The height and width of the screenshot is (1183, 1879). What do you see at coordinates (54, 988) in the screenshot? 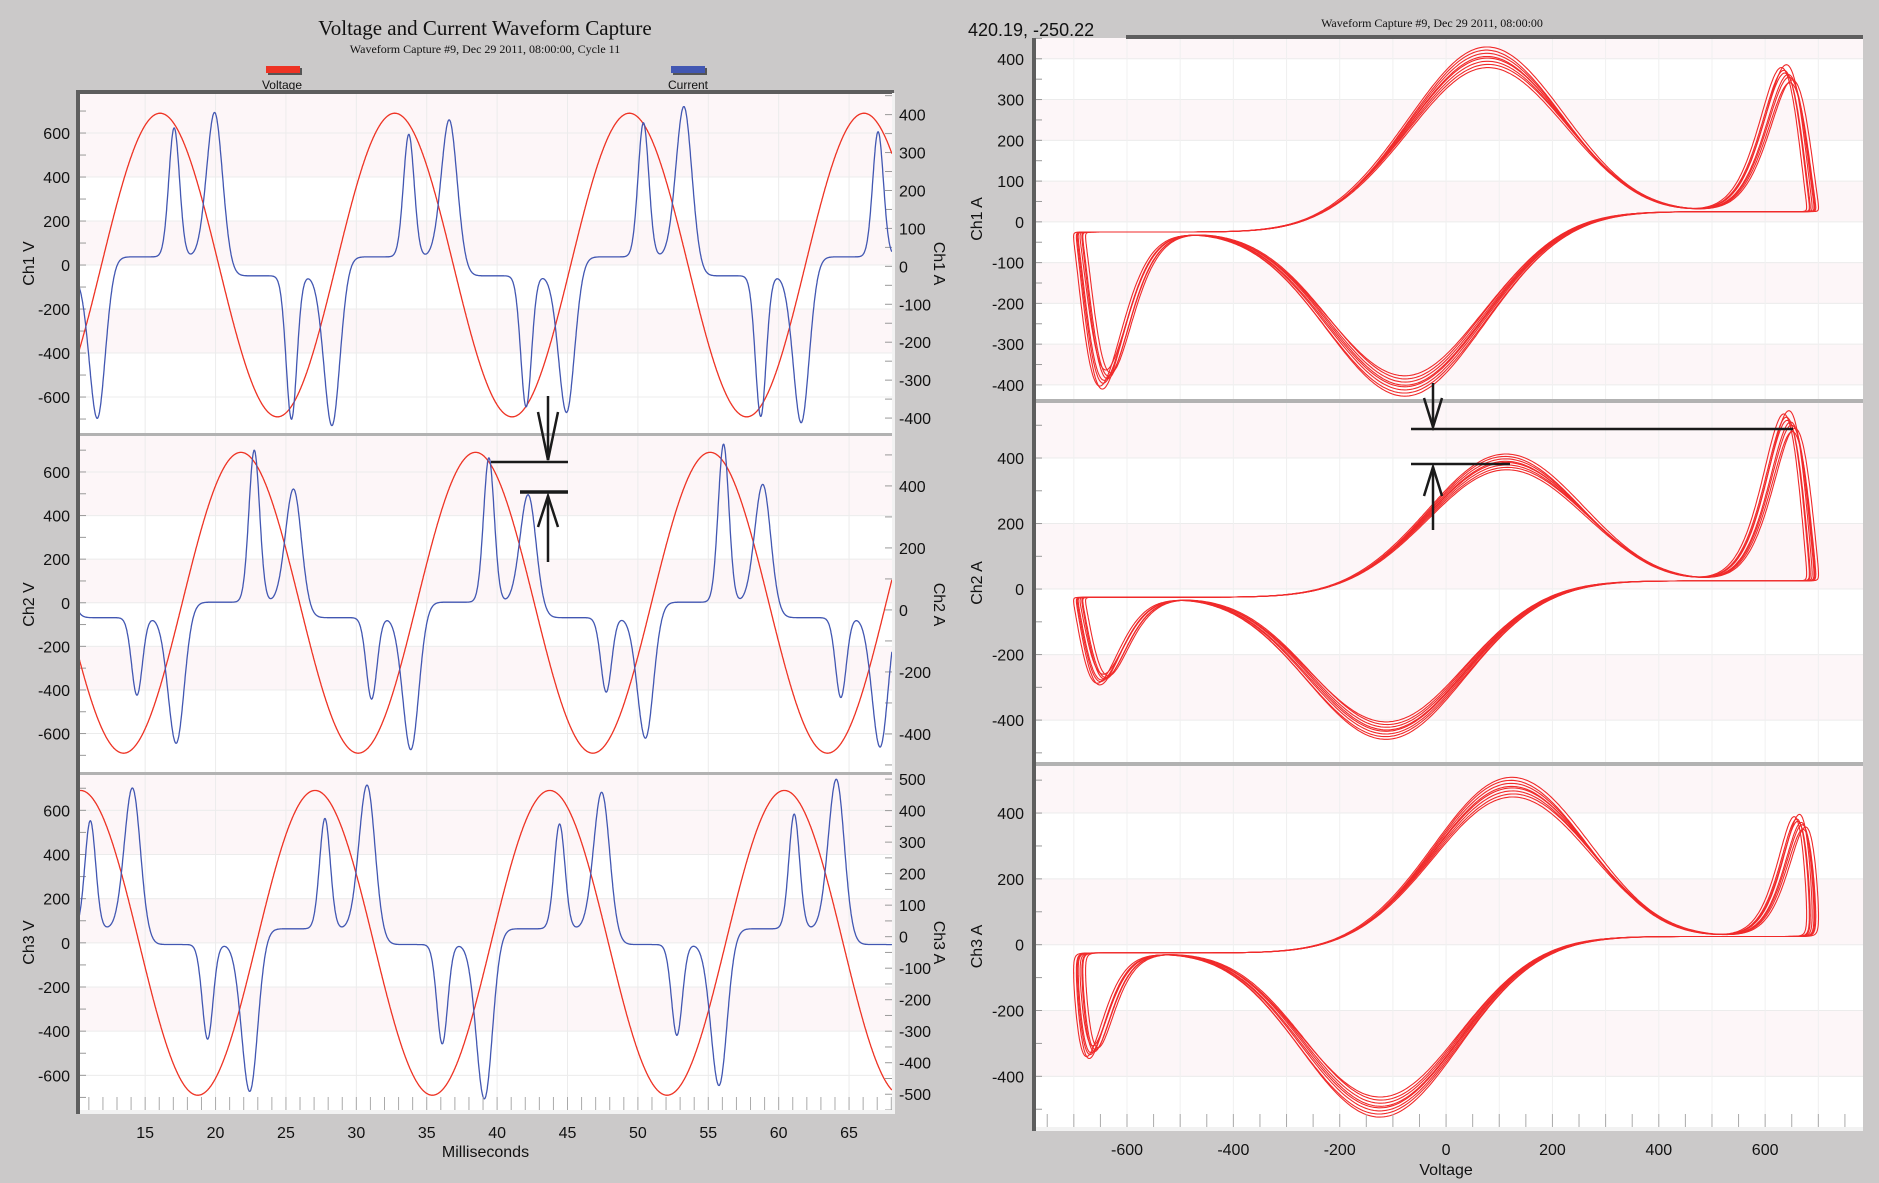
I see `y-tick-label-left: -200` at bounding box center [54, 988].